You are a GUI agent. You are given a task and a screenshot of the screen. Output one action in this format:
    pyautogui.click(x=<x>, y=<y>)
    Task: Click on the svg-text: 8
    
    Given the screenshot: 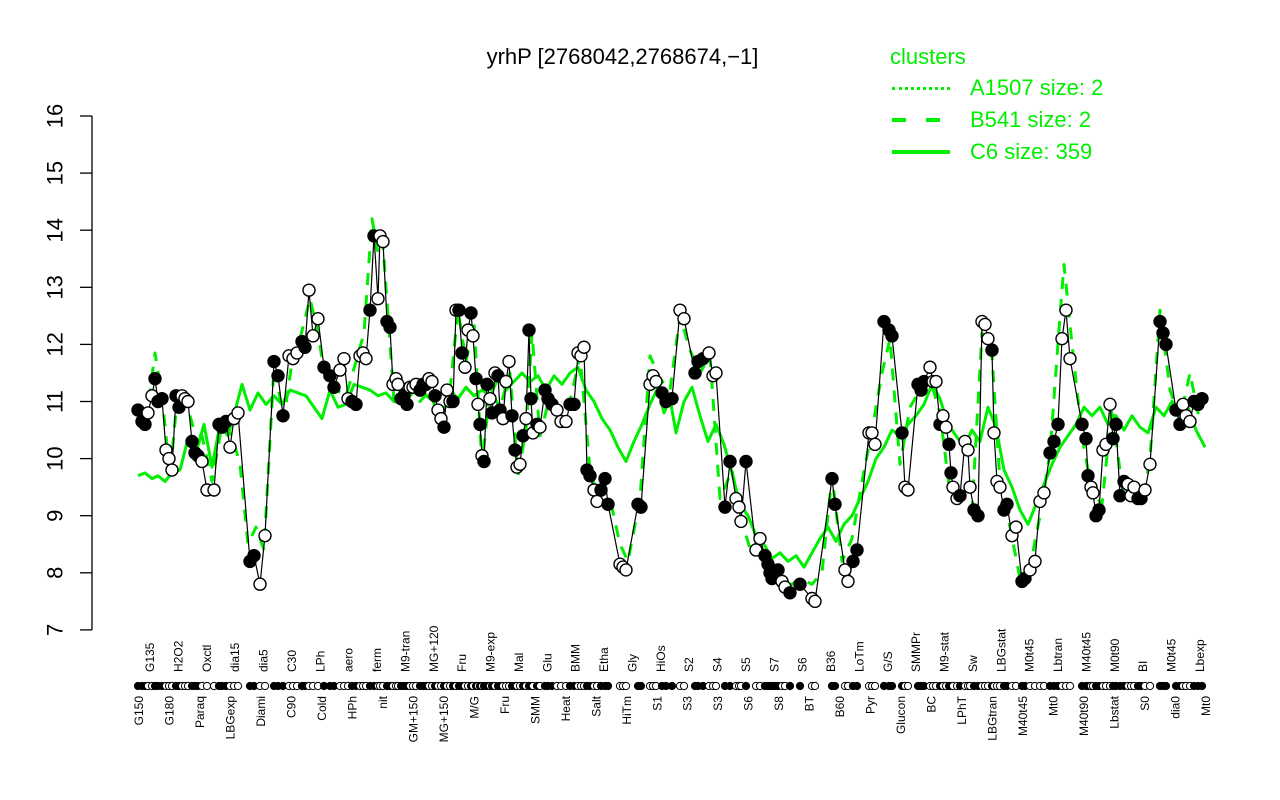 What is the action you would take?
    pyautogui.click(x=55, y=573)
    